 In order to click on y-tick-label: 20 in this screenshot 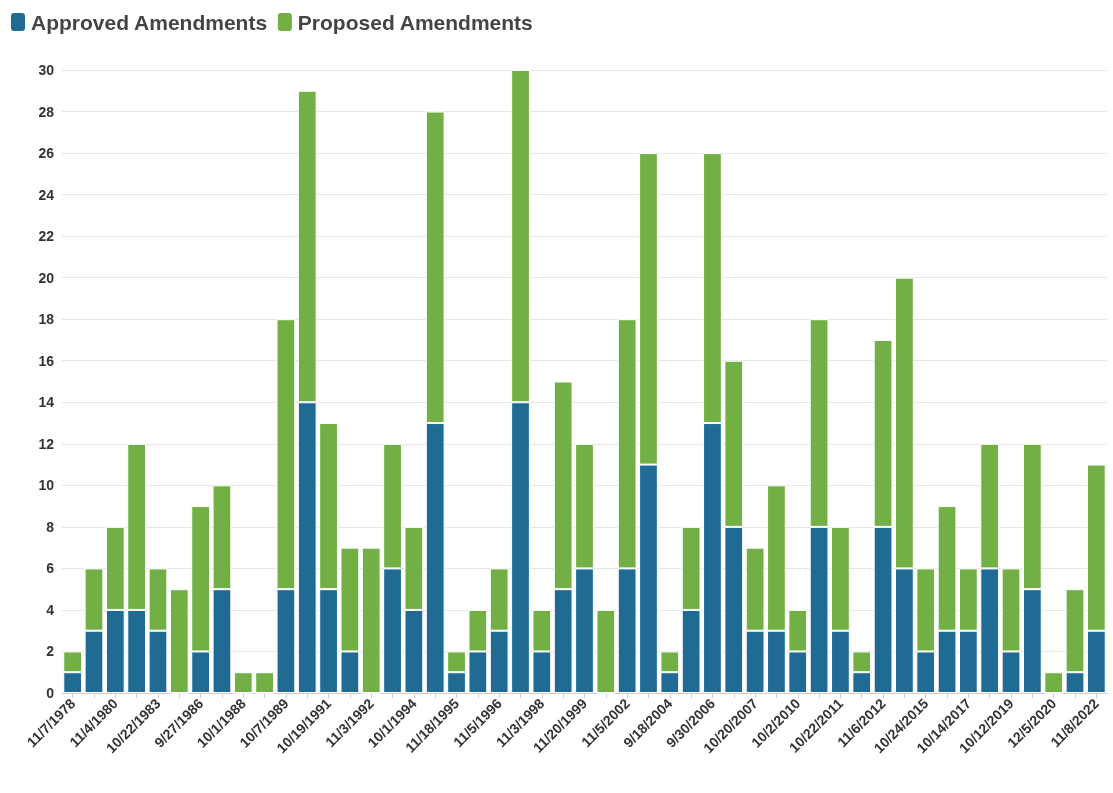, I will do `click(46, 277)`.